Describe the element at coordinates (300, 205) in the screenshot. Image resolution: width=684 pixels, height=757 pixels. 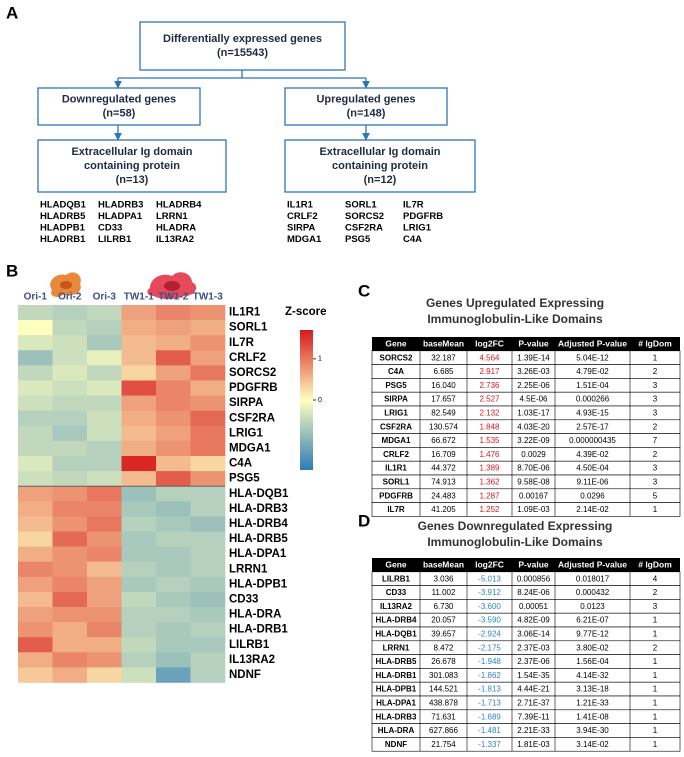
I see `gene-name: IL1R1` at that location.